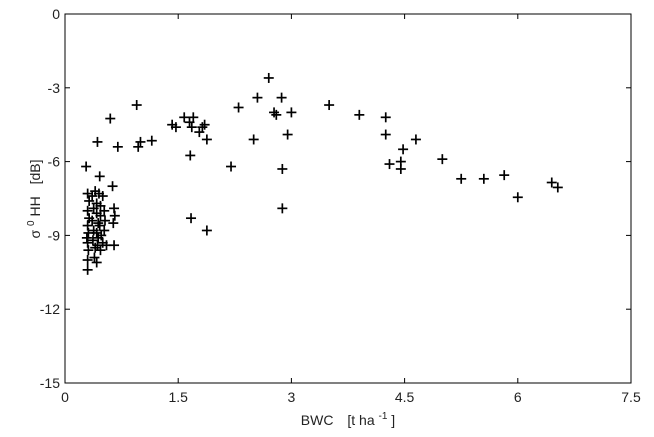  I want to click on x-axis-label-unit-sup: -1, so click(383, 416).